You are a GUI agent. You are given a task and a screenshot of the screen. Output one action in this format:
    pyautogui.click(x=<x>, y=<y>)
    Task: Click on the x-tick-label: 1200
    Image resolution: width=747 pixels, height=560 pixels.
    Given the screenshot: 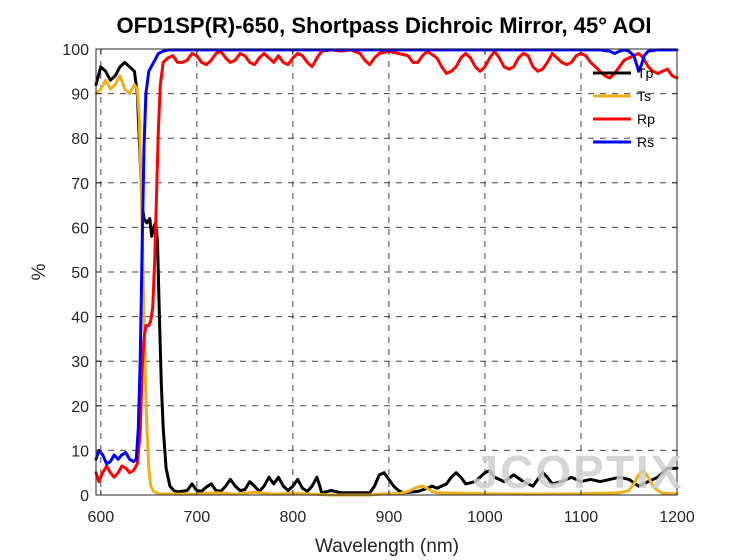 What is the action you would take?
    pyautogui.click(x=677, y=517)
    